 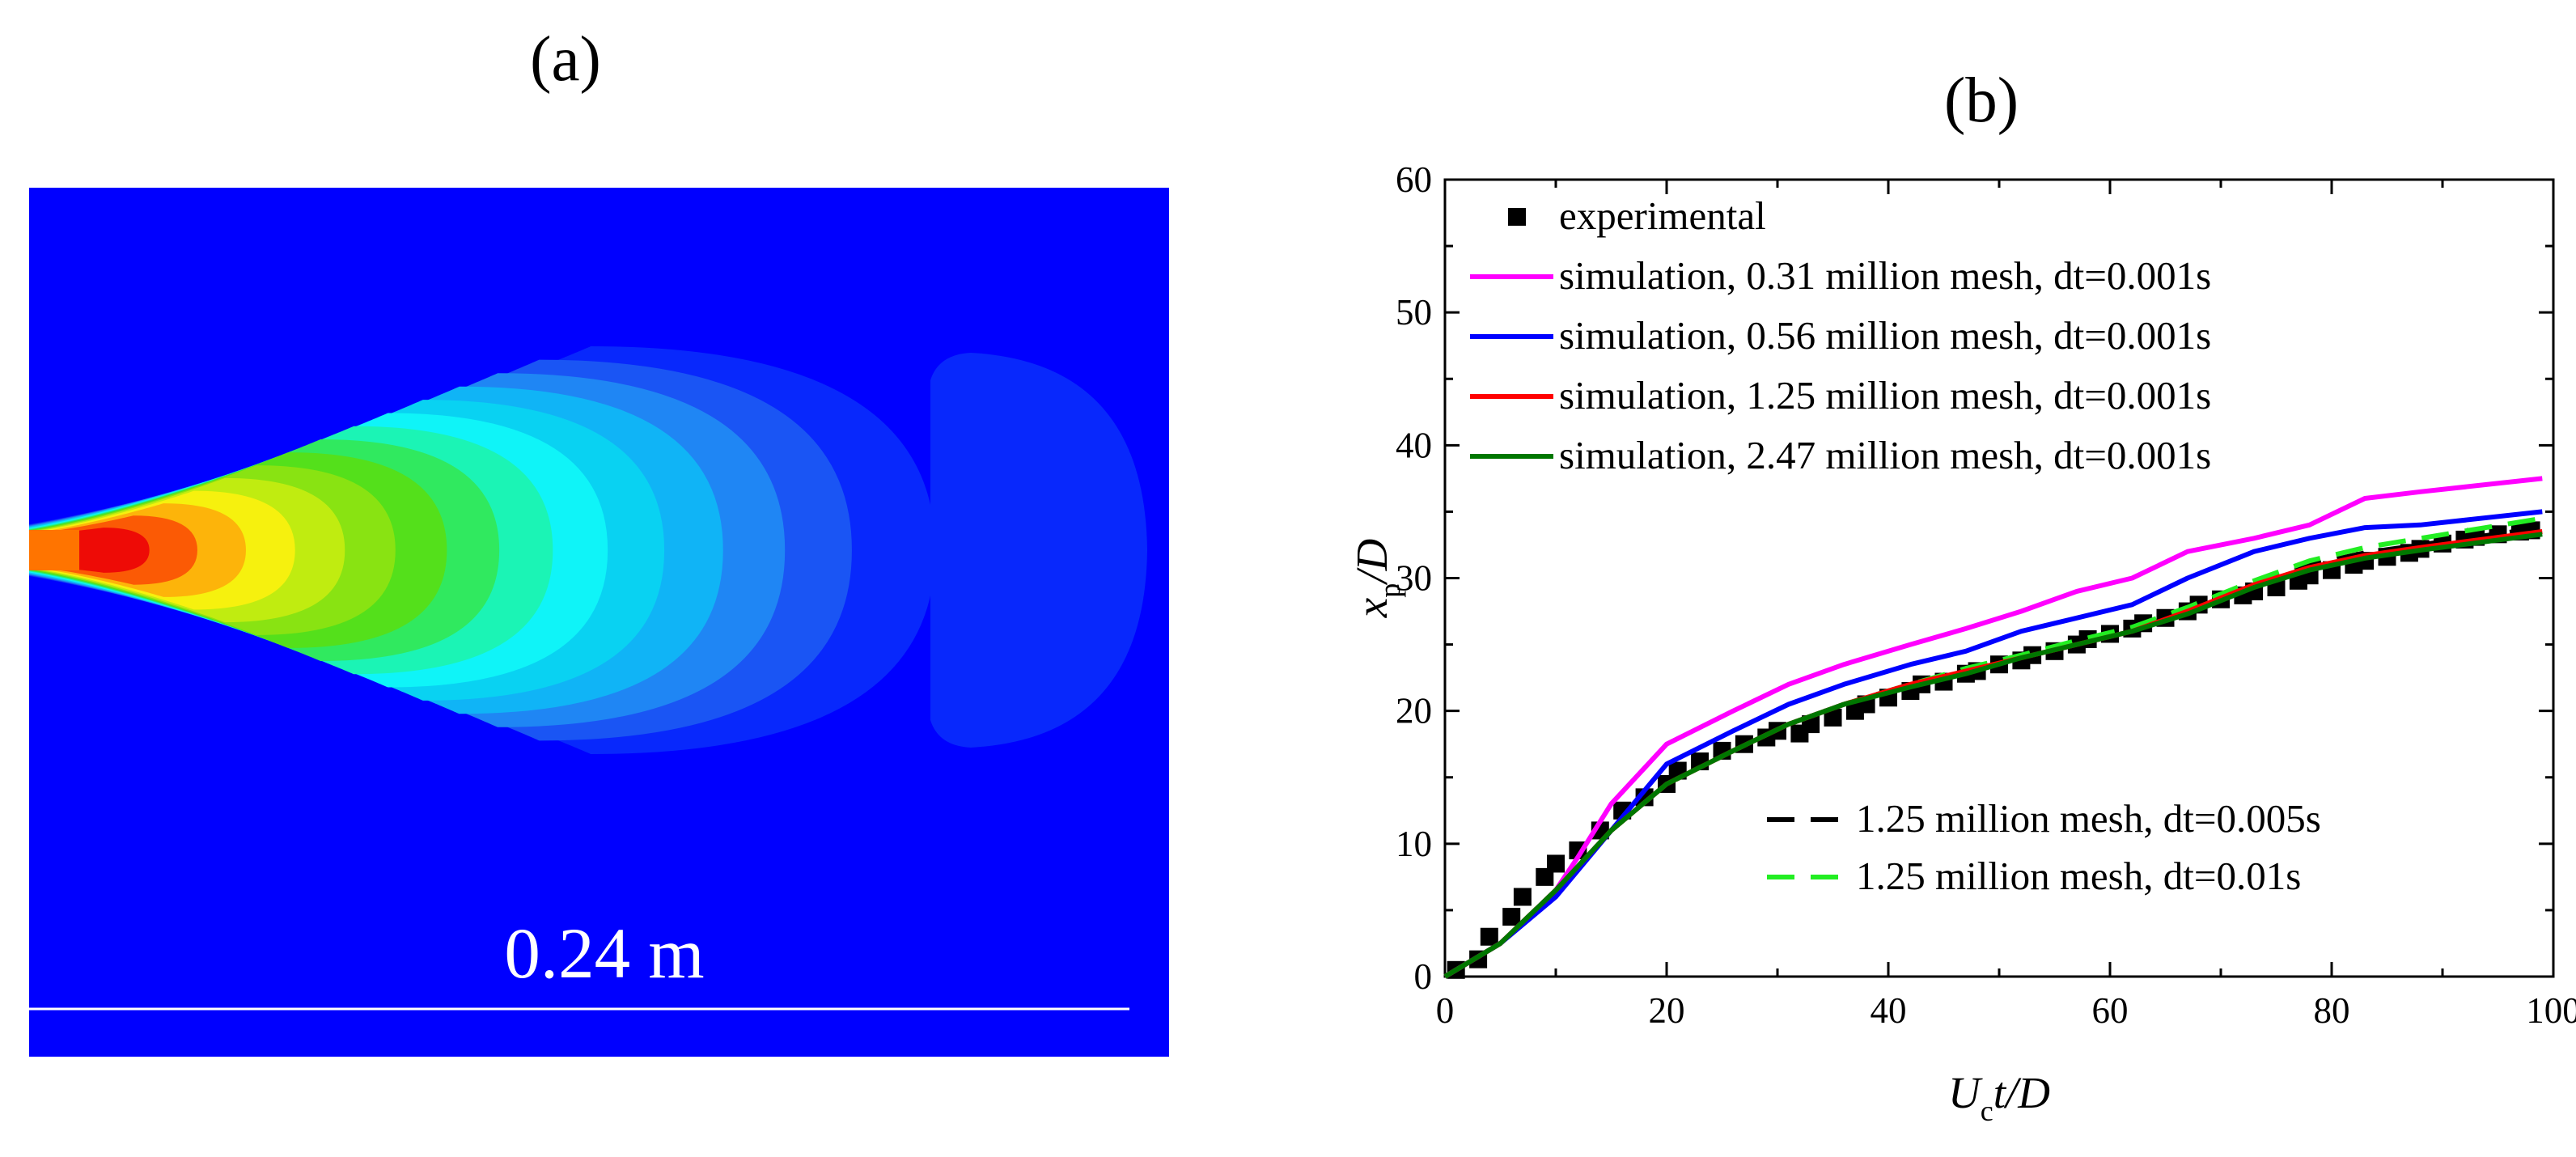 I want to click on legend-label: simulation, 0.56 million mesh, dt=0.001s, so click(x=1885, y=335).